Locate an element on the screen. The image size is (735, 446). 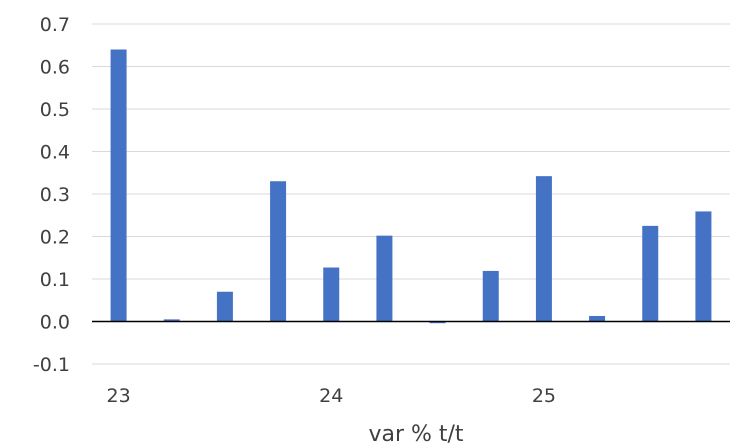
x-axis-tick-labels: 23 24 25 is located at coordinates (331, 396).